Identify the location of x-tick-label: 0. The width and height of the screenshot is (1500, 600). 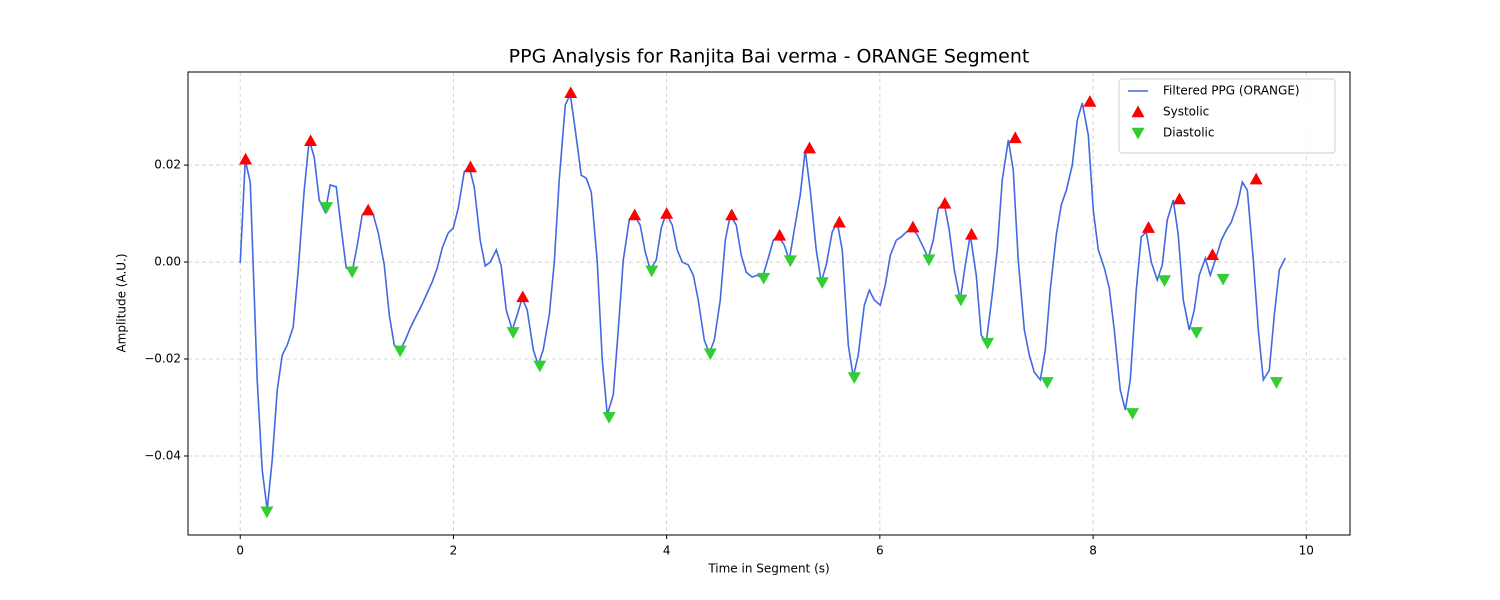
(240, 551).